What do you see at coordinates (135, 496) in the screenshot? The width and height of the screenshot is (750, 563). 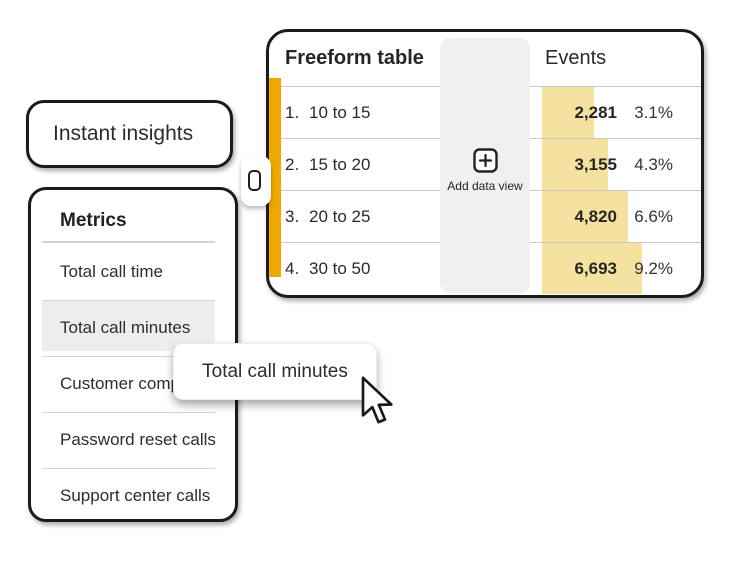 I see `metric-item-label: Support center calls` at bounding box center [135, 496].